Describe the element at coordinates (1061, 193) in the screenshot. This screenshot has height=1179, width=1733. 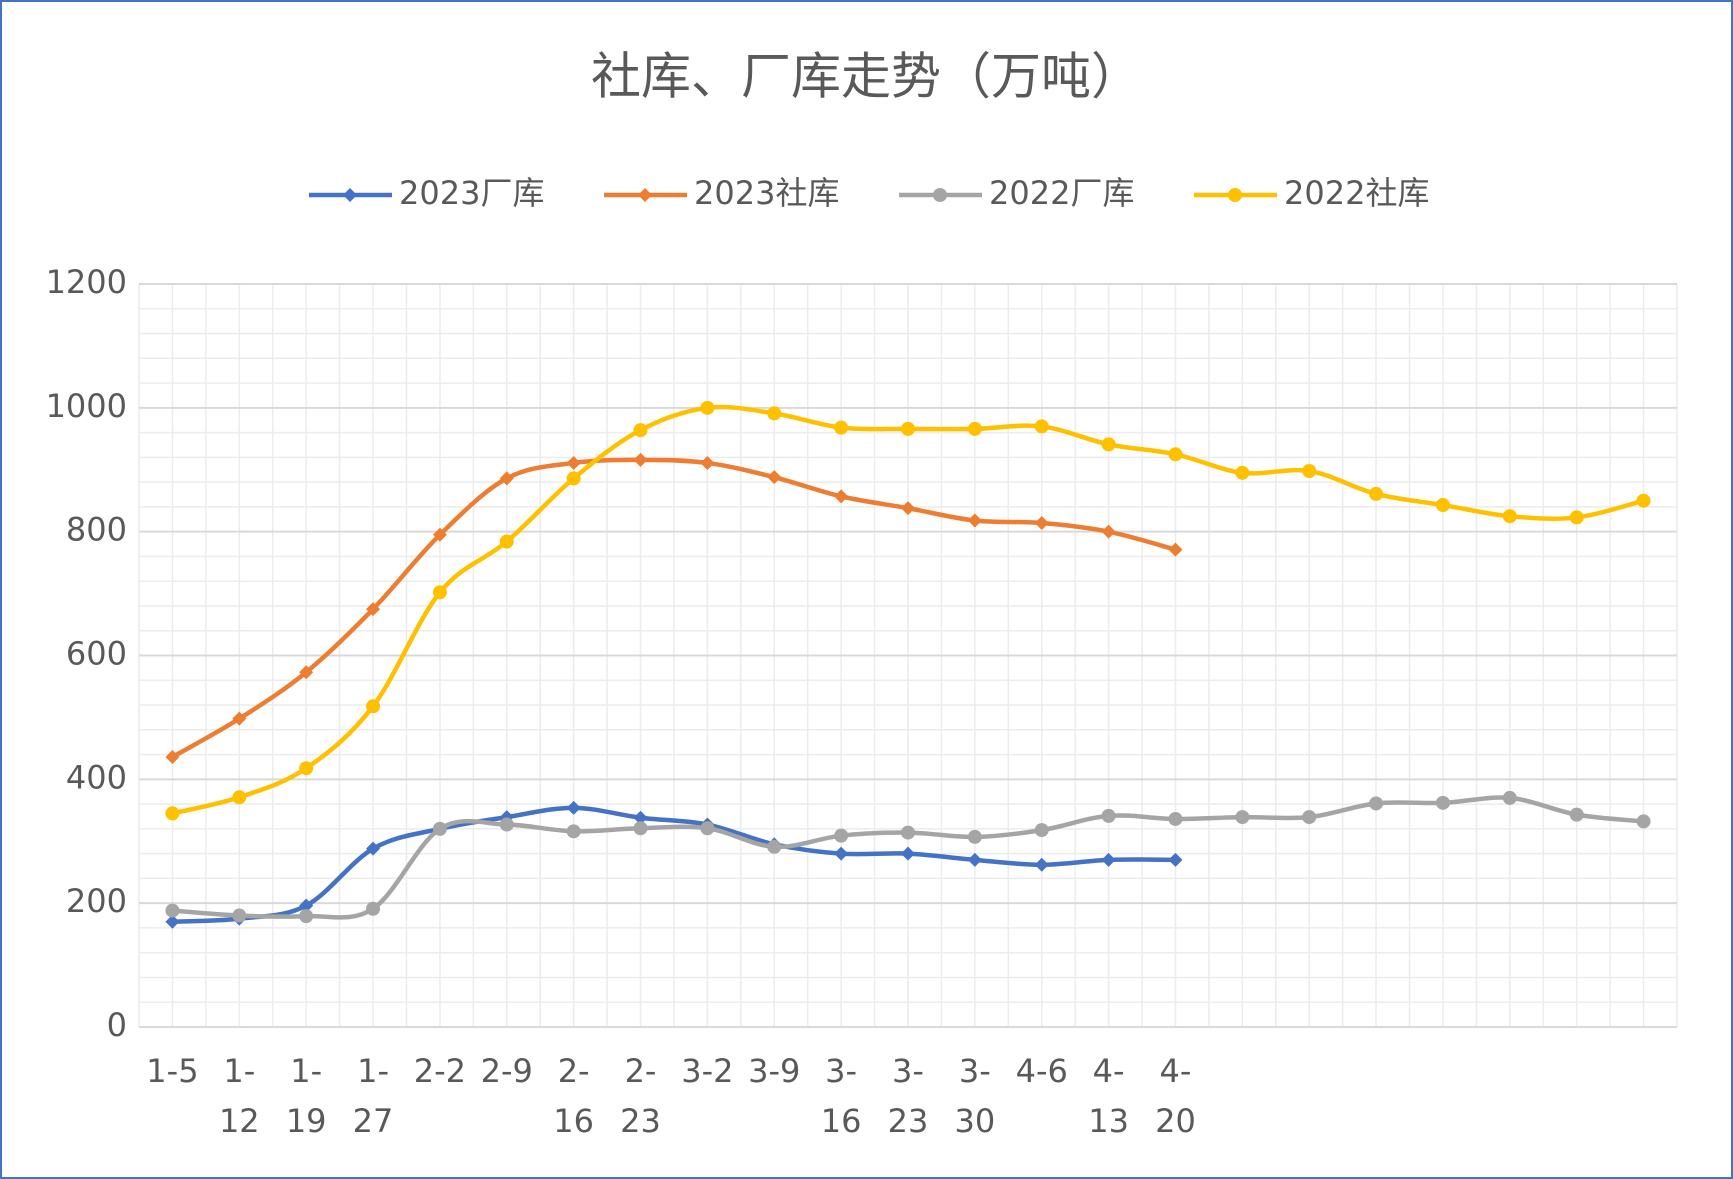
I see `legend-label: 2022厂库` at that location.